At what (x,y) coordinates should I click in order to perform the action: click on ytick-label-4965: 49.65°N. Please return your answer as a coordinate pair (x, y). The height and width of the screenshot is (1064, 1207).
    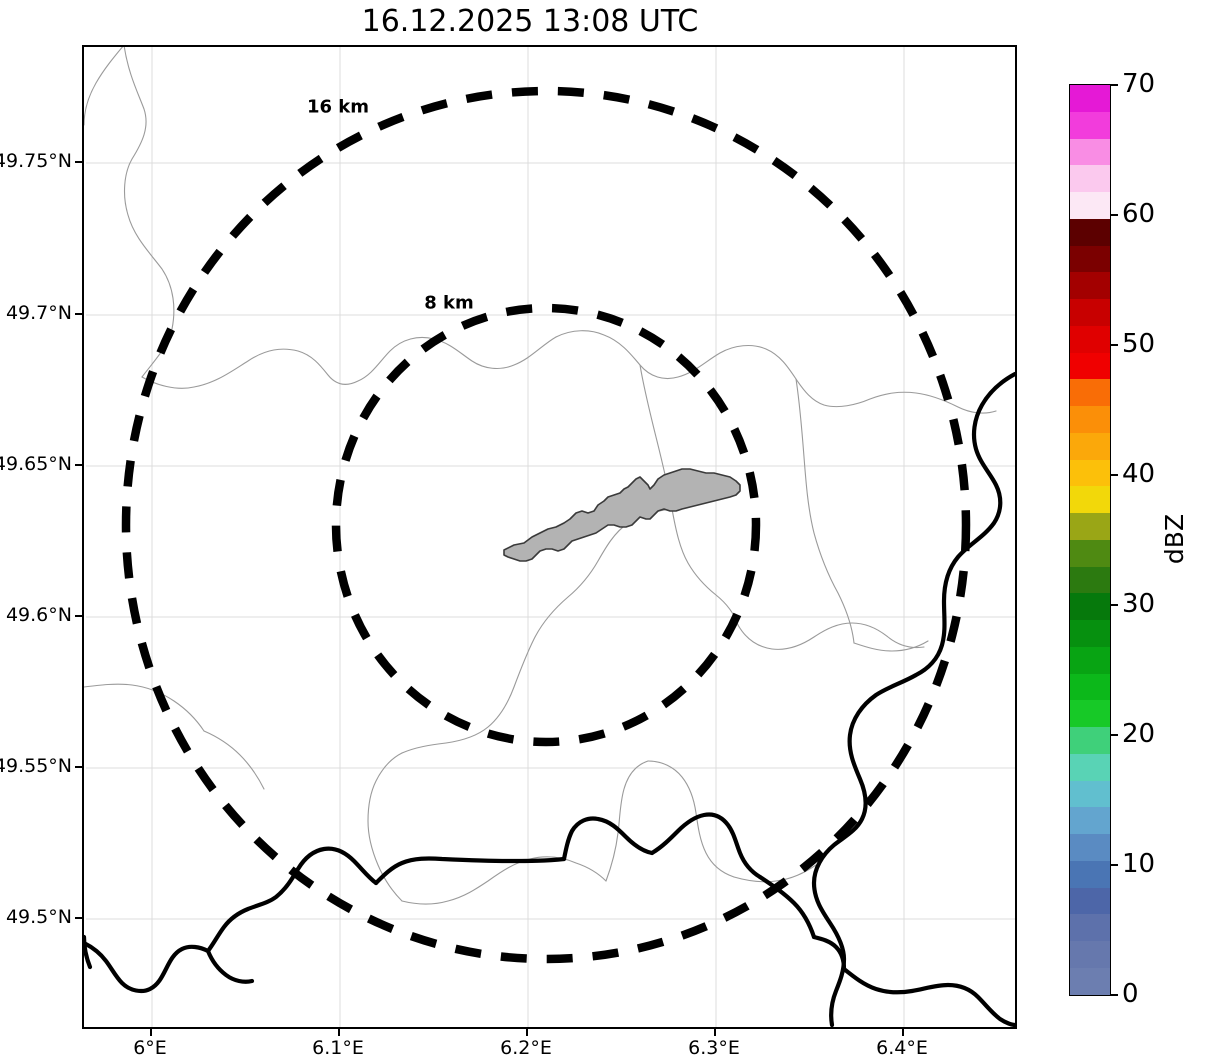
    Looking at the image, I should click on (36, 464).